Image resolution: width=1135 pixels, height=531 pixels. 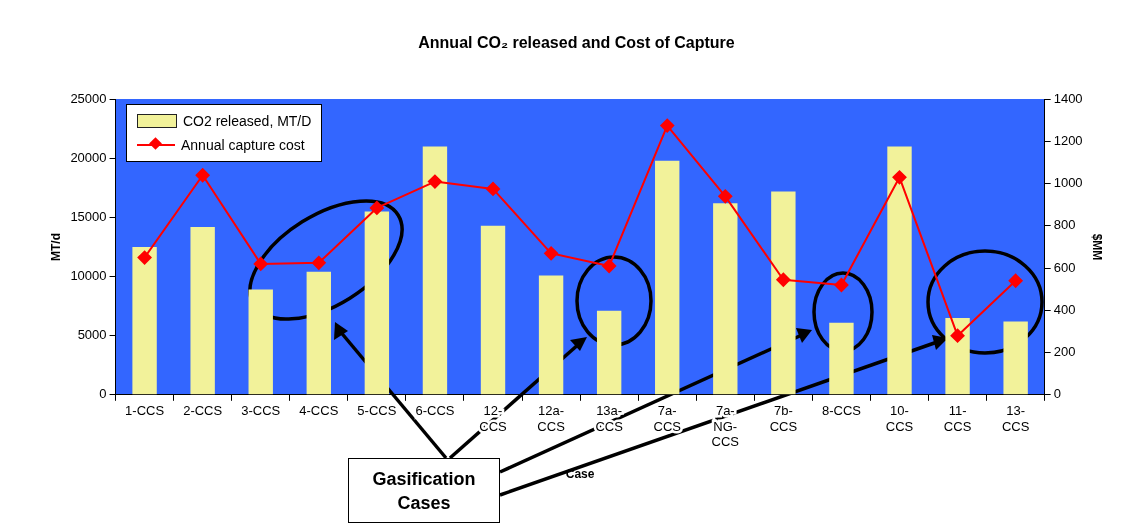 What do you see at coordinates (551, 418) in the screenshot?
I see `x-tick-label: 12a-CCS` at bounding box center [551, 418].